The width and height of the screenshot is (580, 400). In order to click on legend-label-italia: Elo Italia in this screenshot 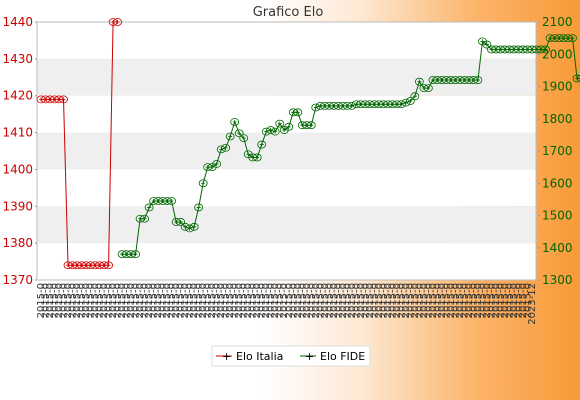, I will do `click(259, 356)`.